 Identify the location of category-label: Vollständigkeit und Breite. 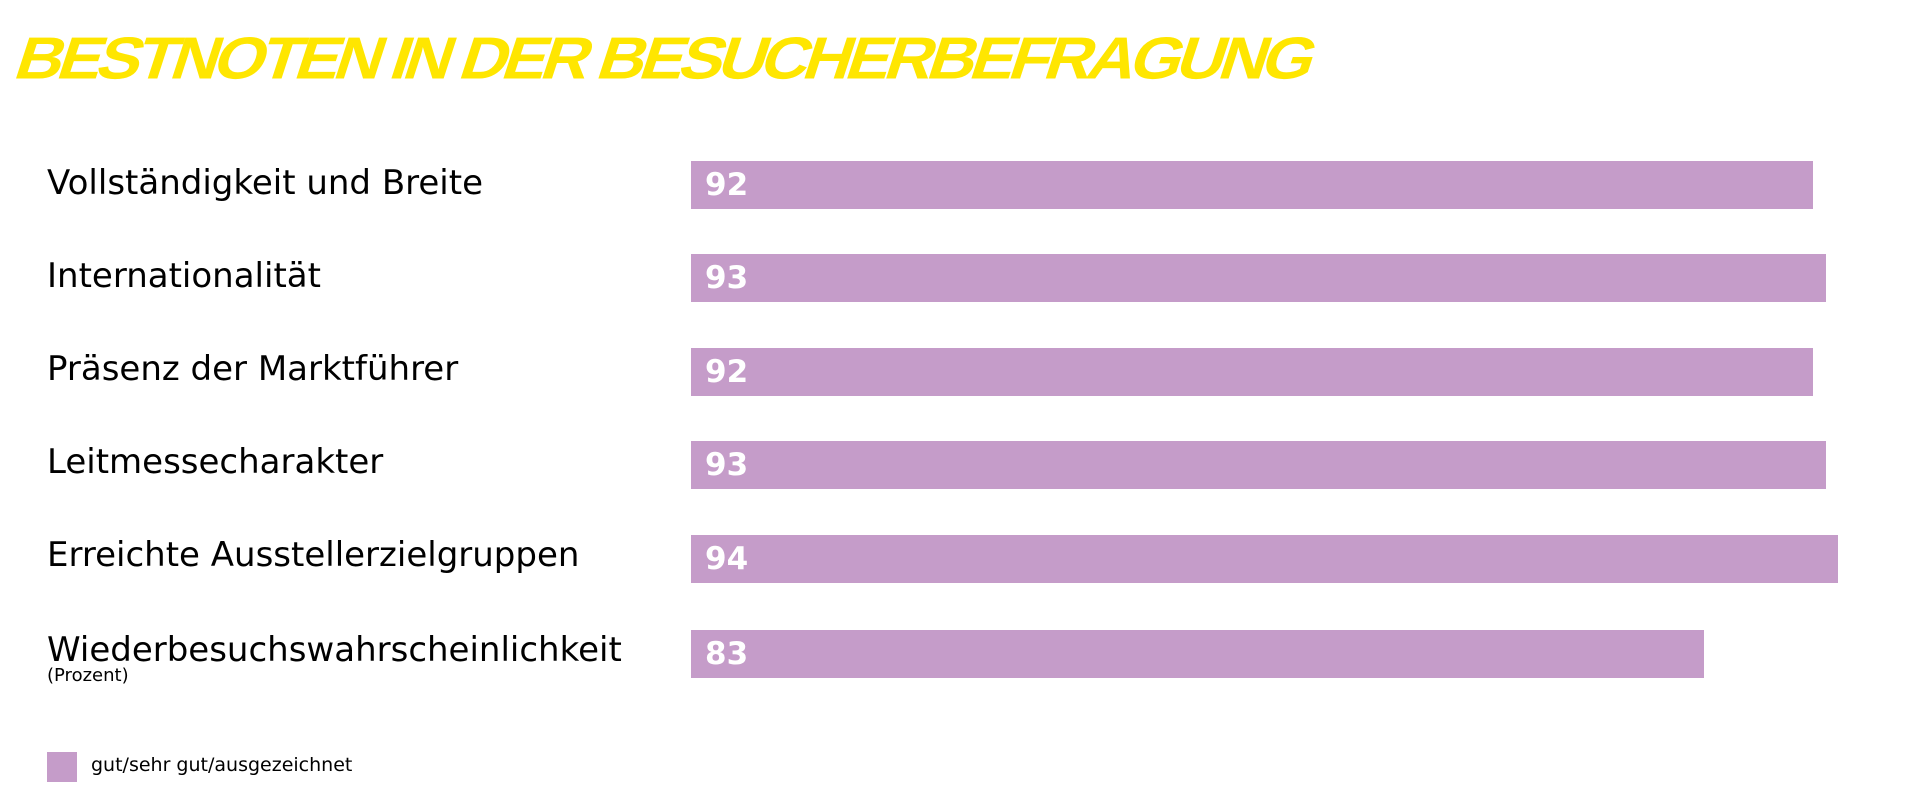
(265, 183).